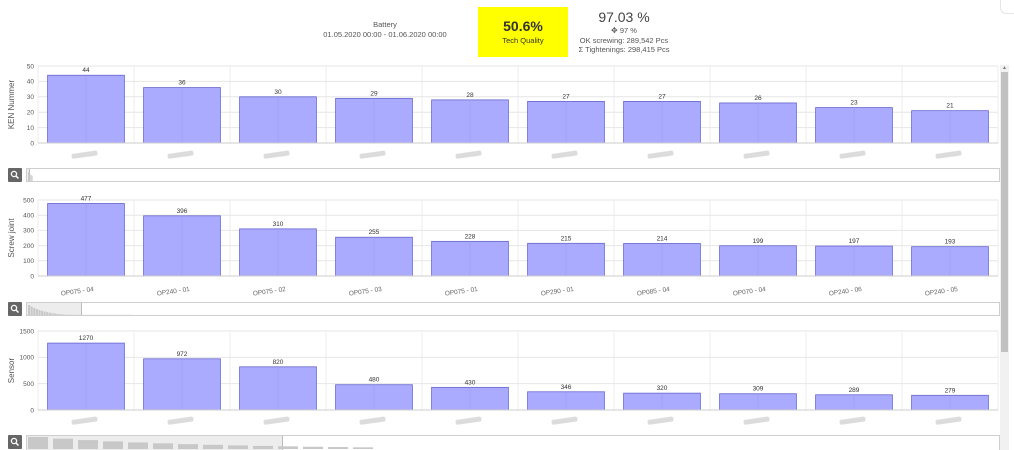  What do you see at coordinates (950, 106) in the screenshot?
I see `data-label: 21` at bounding box center [950, 106].